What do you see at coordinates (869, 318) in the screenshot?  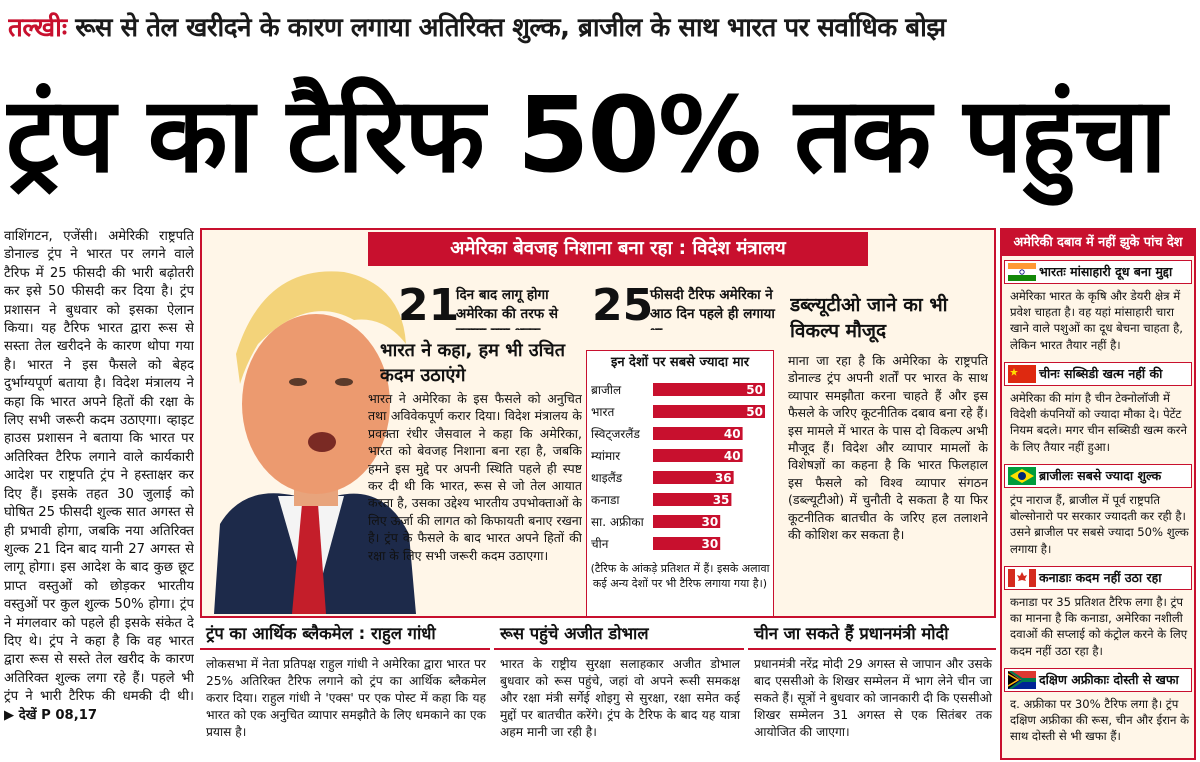 I see `wto-heading: डब्ल्यूटीओ जाने का भी विकल्प मौजूद` at bounding box center [869, 318].